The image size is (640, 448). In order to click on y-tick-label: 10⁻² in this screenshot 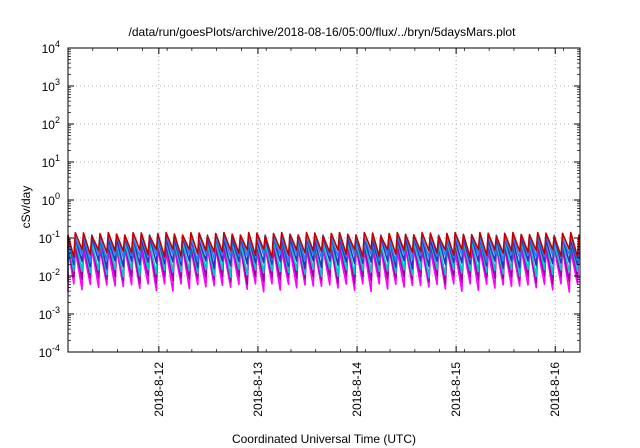, I will do `click(49, 275)`.